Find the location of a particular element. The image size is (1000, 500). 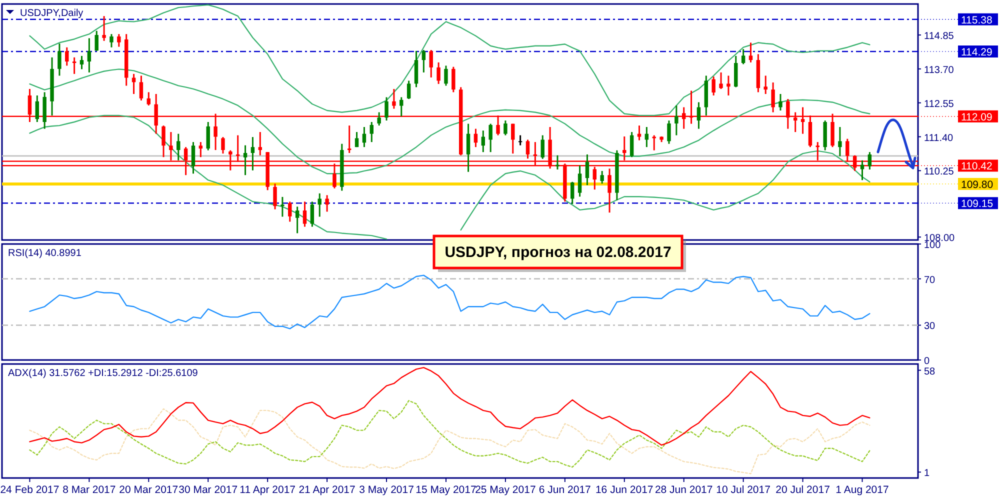

y-tick-label: 30 is located at coordinates (930, 326).